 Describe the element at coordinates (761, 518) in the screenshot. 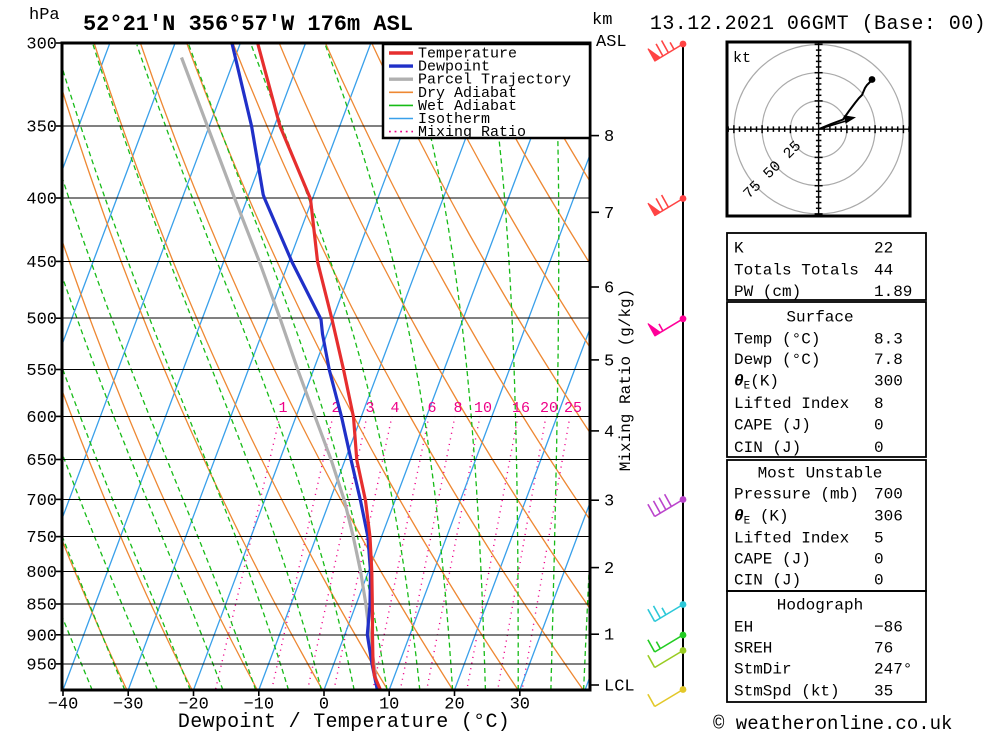

I see `svg-text: θE (K)` at that location.